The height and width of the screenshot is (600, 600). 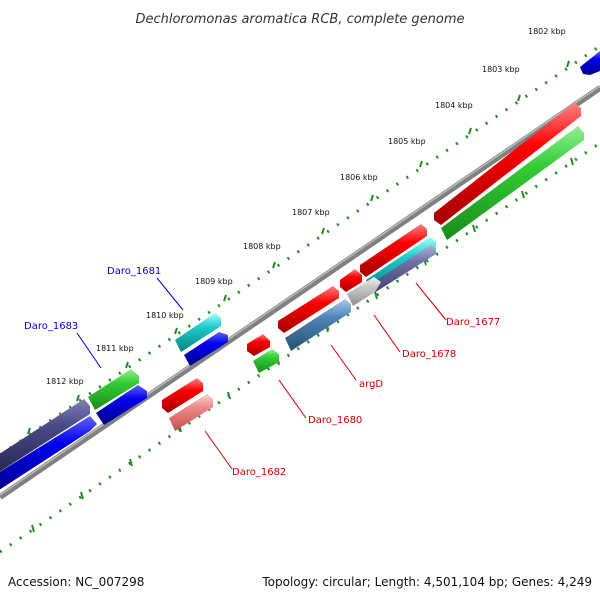 I want to click on gene-label-daro-1677: Daro_1677, so click(x=473, y=322).